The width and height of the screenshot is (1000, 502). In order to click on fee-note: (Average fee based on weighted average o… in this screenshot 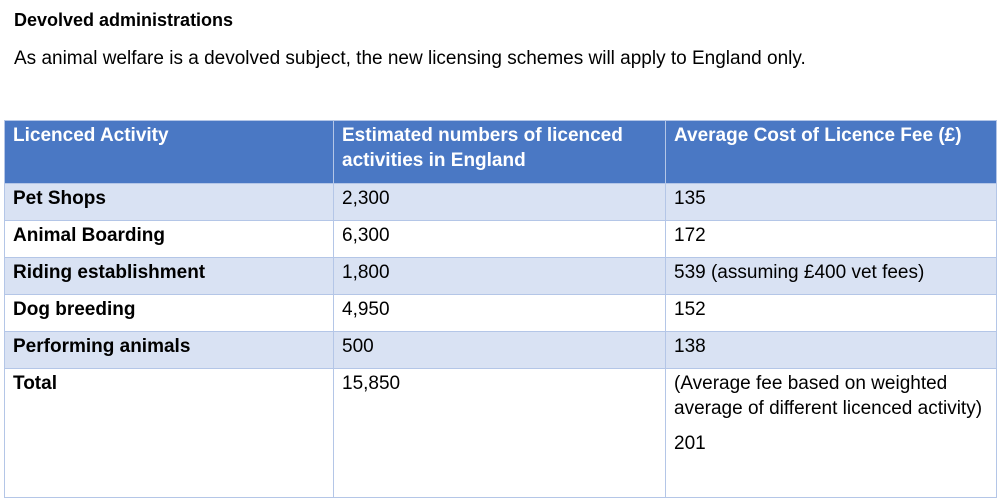, I will do `click(828, 396)`.